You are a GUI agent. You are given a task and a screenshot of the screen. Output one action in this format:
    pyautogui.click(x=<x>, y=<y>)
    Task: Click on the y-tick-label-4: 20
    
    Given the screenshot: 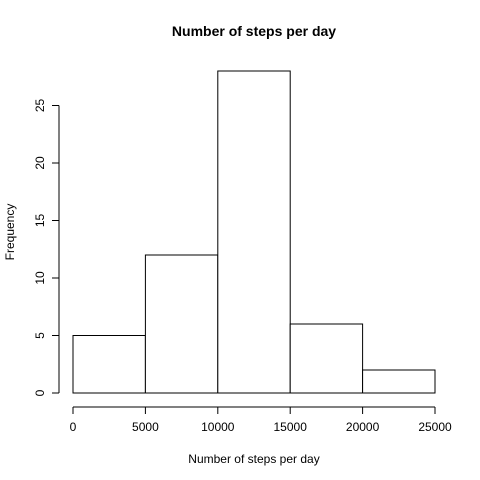 What is the action you would take?
    pyautogui.click(x=40, y=163)
    